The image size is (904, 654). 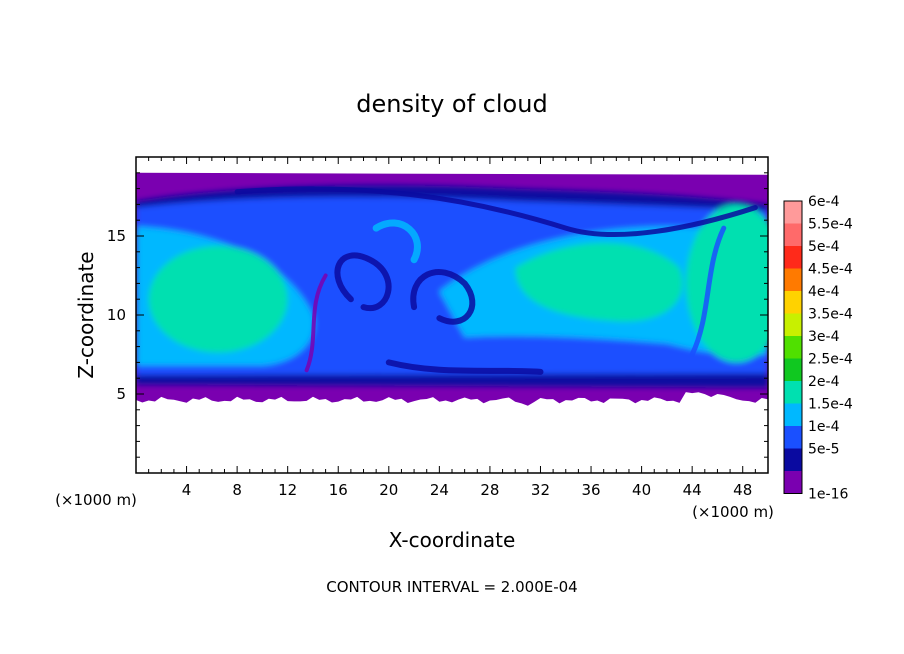 I want to click on x-tick-label: 24, so click(x=439, y=490).